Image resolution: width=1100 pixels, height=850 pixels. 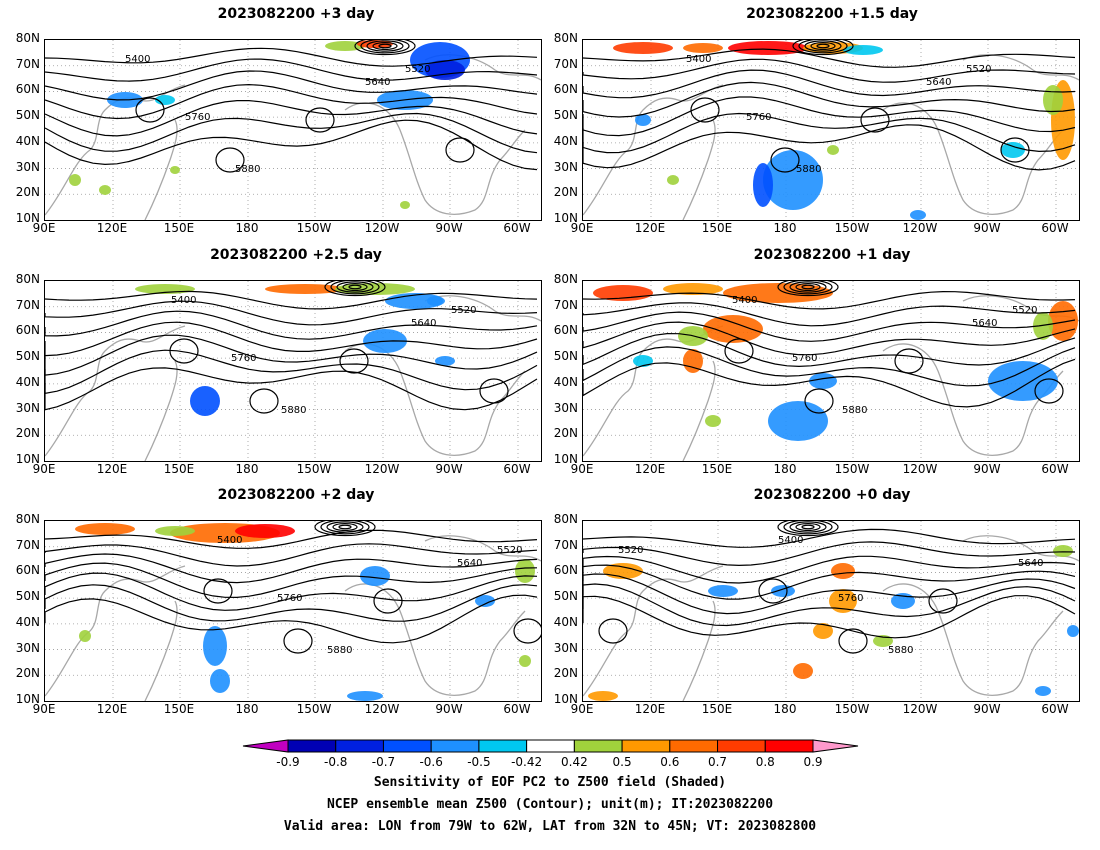 I want to click on map-panel-3: 5400 5520 5640 5760 5880, so click(x=293, y=371).